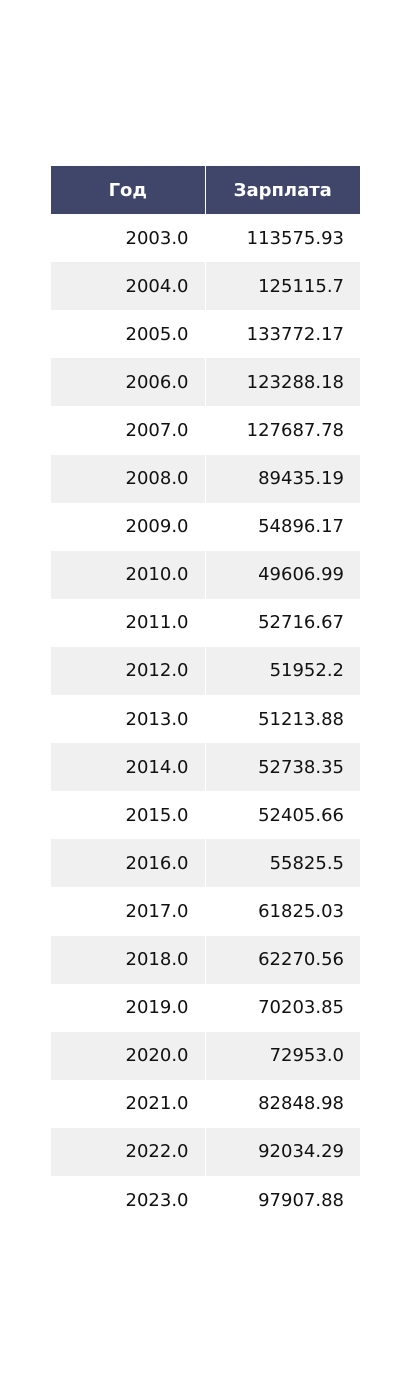 The image size is (400, 1375). I want to click on table-row: 2007.0 127687.78, so click(205, 430).